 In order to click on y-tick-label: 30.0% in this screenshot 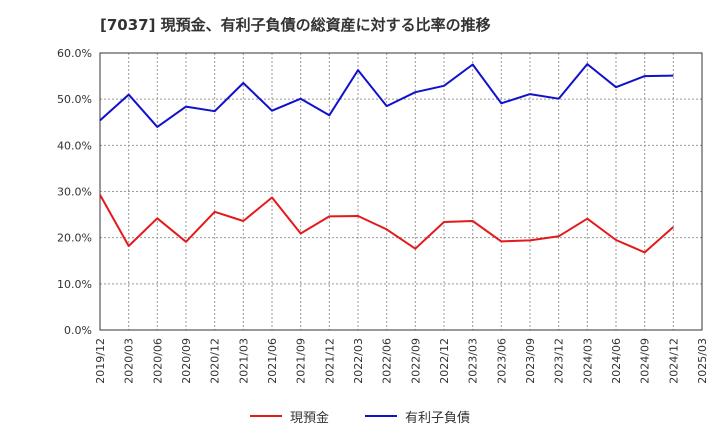, I will do `click(74, 192)`.